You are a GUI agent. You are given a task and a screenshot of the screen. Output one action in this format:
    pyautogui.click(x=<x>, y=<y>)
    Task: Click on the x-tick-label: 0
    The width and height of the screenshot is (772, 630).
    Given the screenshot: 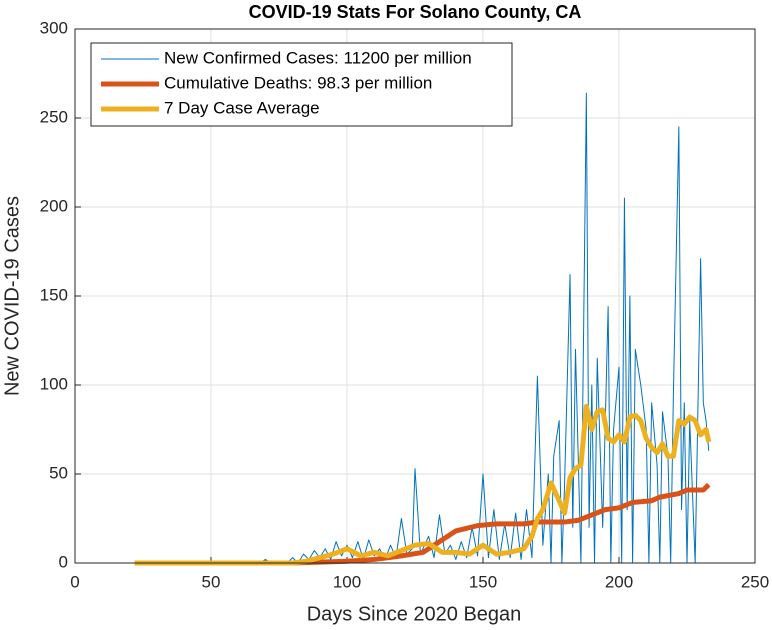 What is the action you would take?
    pyautogui.click(x=74, y=581)
    